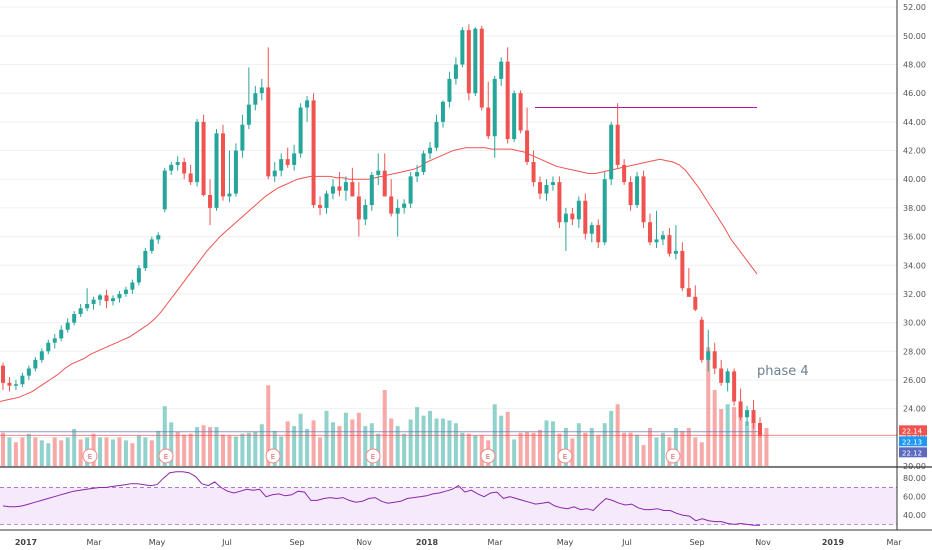 This screenshot has height=550, width=932. I want to click on price-label-bg, so click(913, 430).